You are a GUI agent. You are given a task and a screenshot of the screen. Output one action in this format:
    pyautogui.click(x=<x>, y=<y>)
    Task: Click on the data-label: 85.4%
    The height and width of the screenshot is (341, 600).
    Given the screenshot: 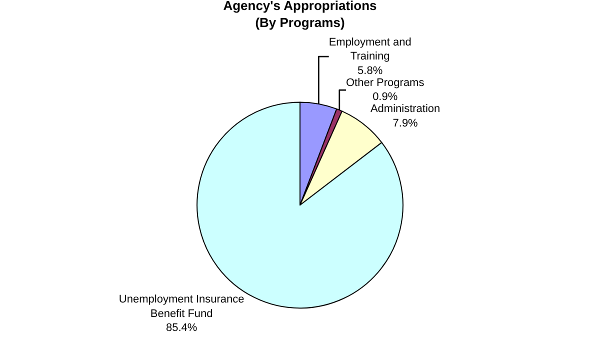 What is the action you would take?
    pyautogui.click(x=182, y=328)
    